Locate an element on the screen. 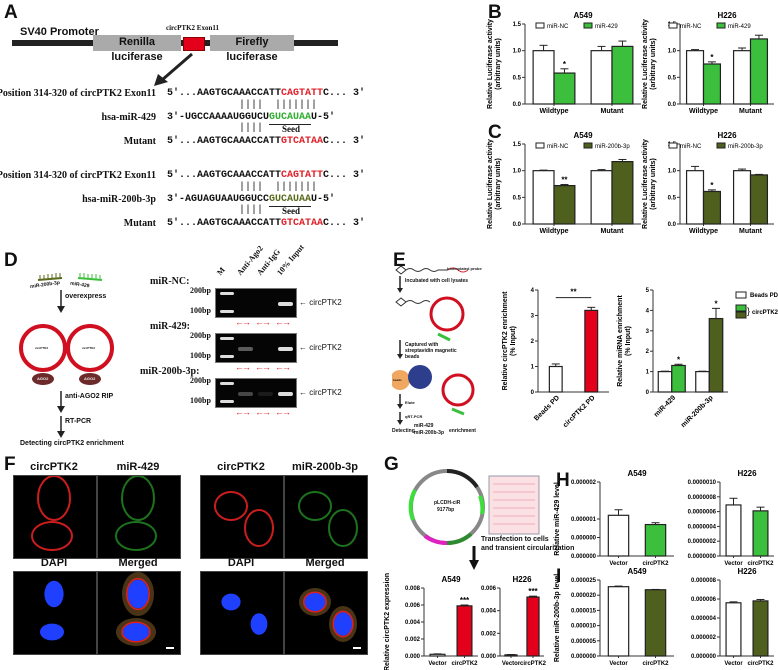 Image resolution: width=778 pixels, height=670 pixels. significance-mark: *** is located at coordinates (465, 600).